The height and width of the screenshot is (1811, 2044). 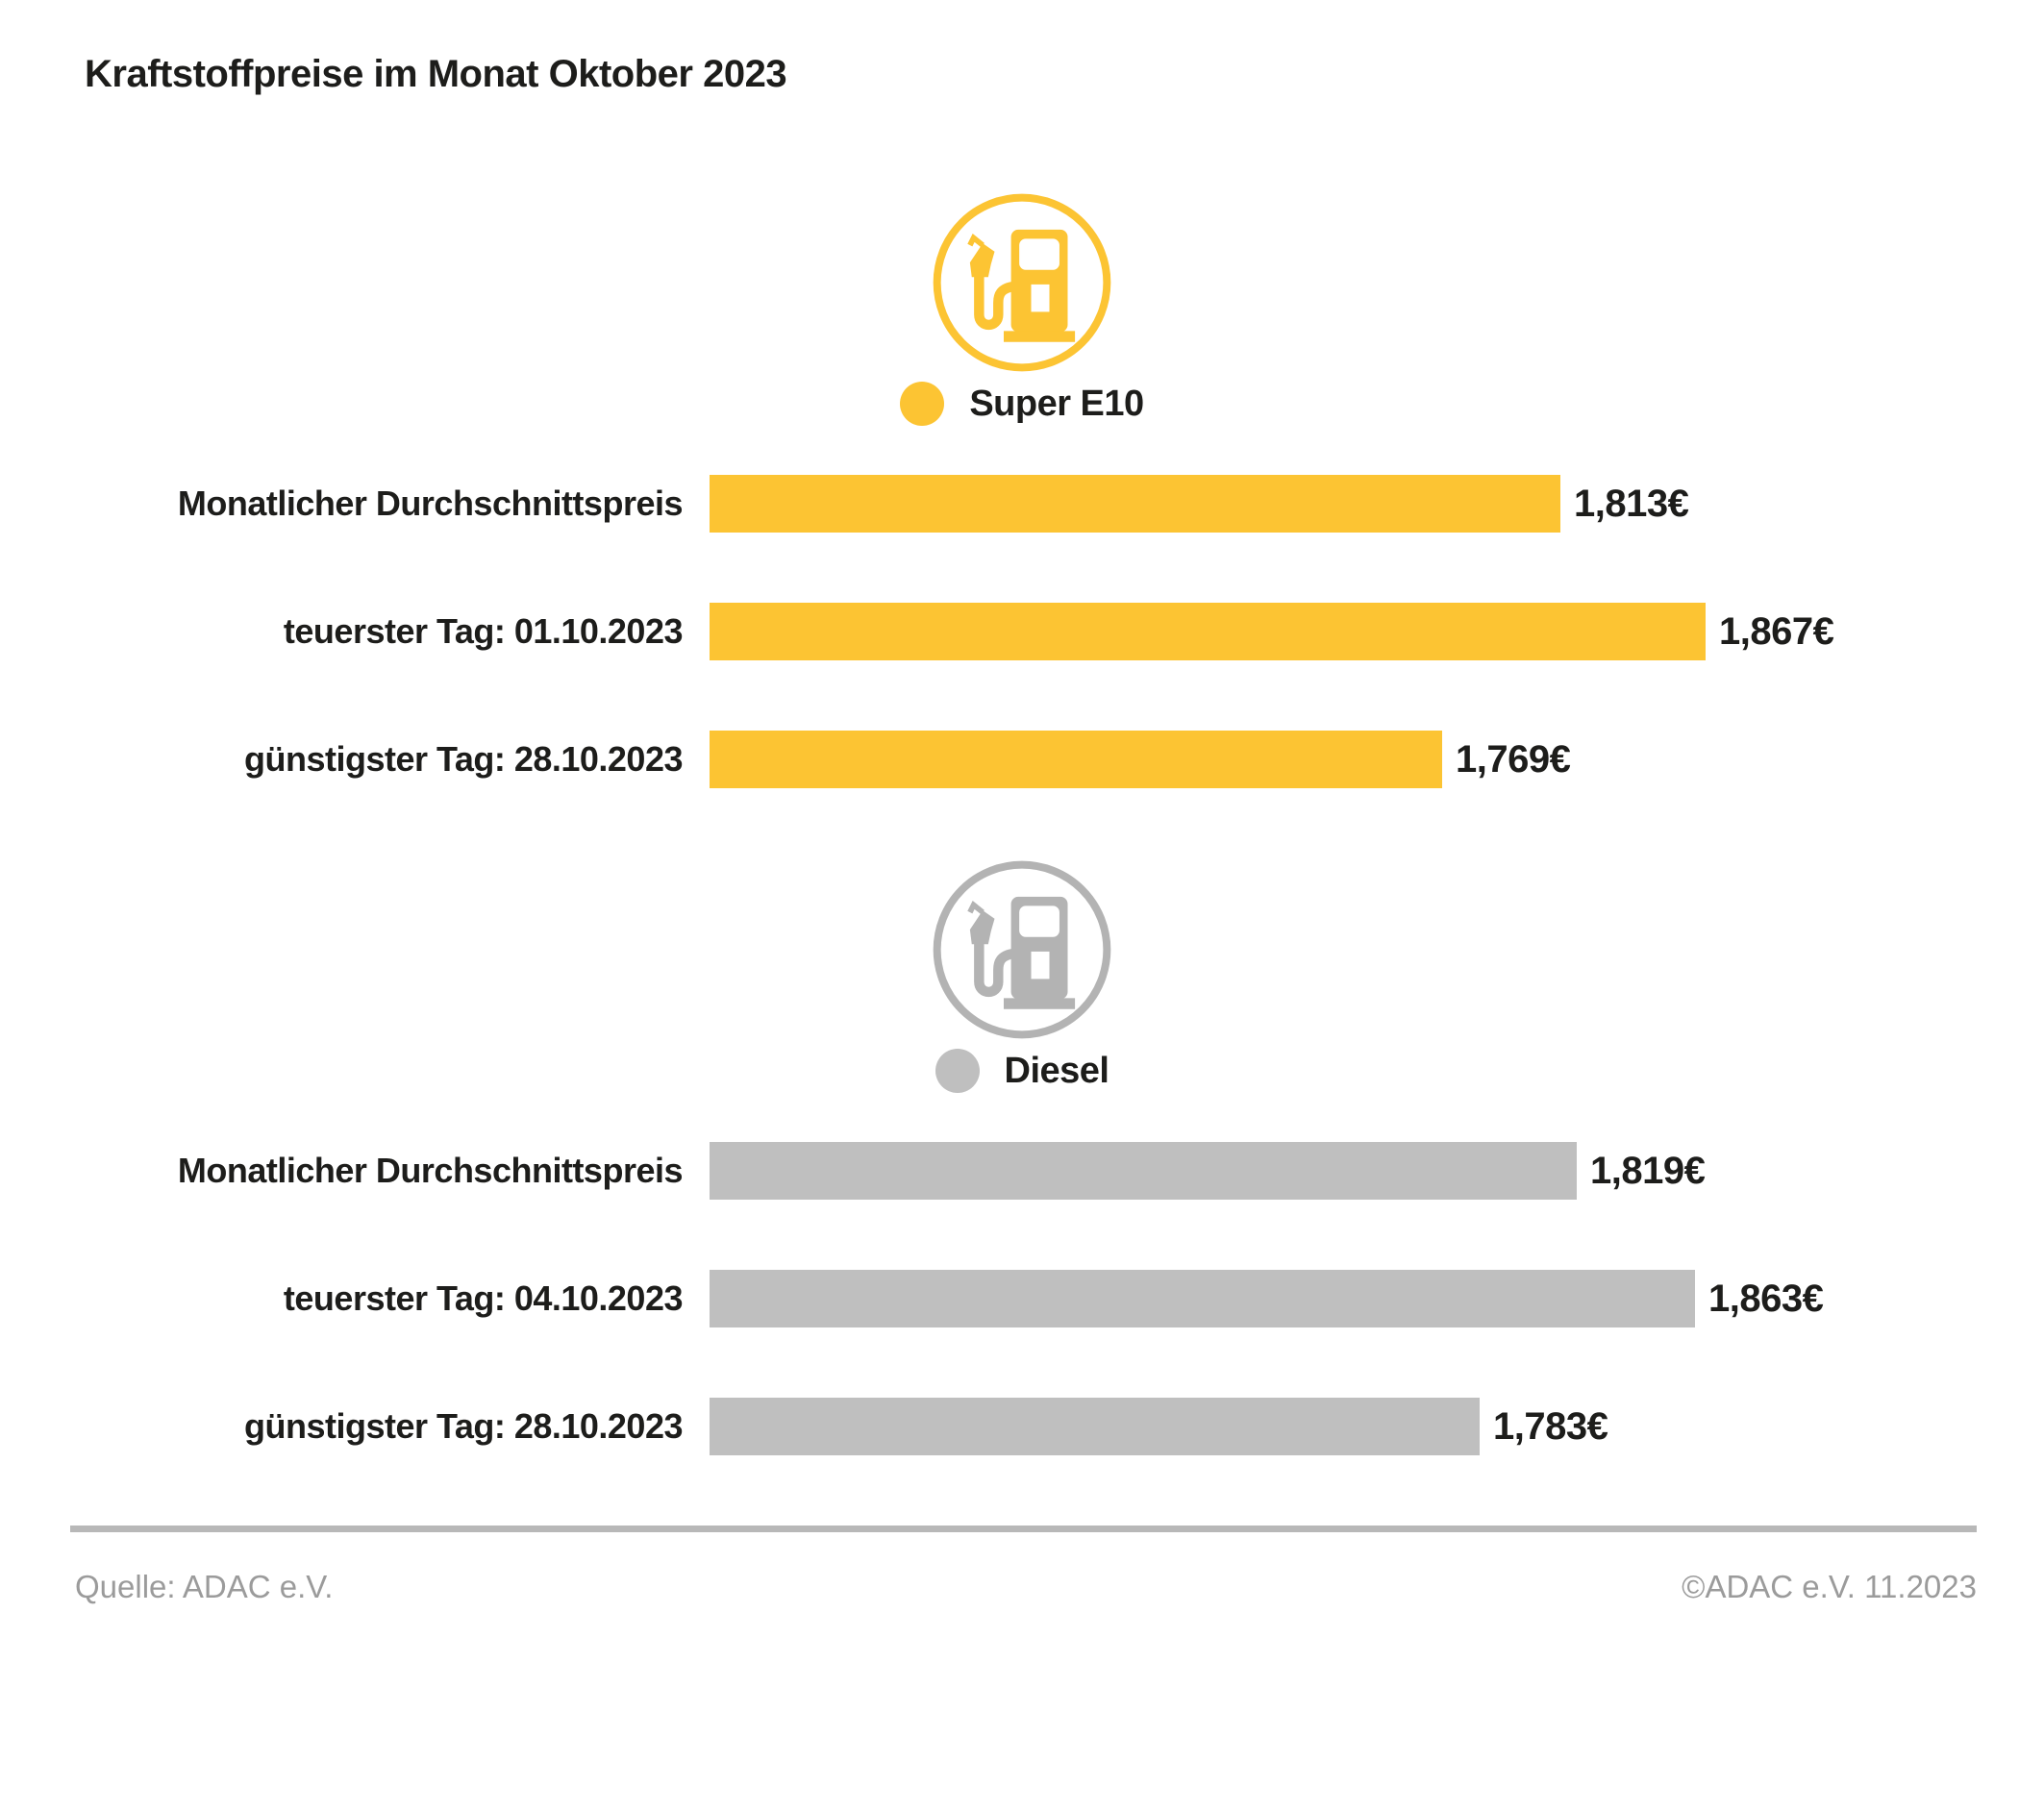 I want to click on page-title: Kraftstoffpreise im Monat Oktober 2023, so click(x=436, y=74).